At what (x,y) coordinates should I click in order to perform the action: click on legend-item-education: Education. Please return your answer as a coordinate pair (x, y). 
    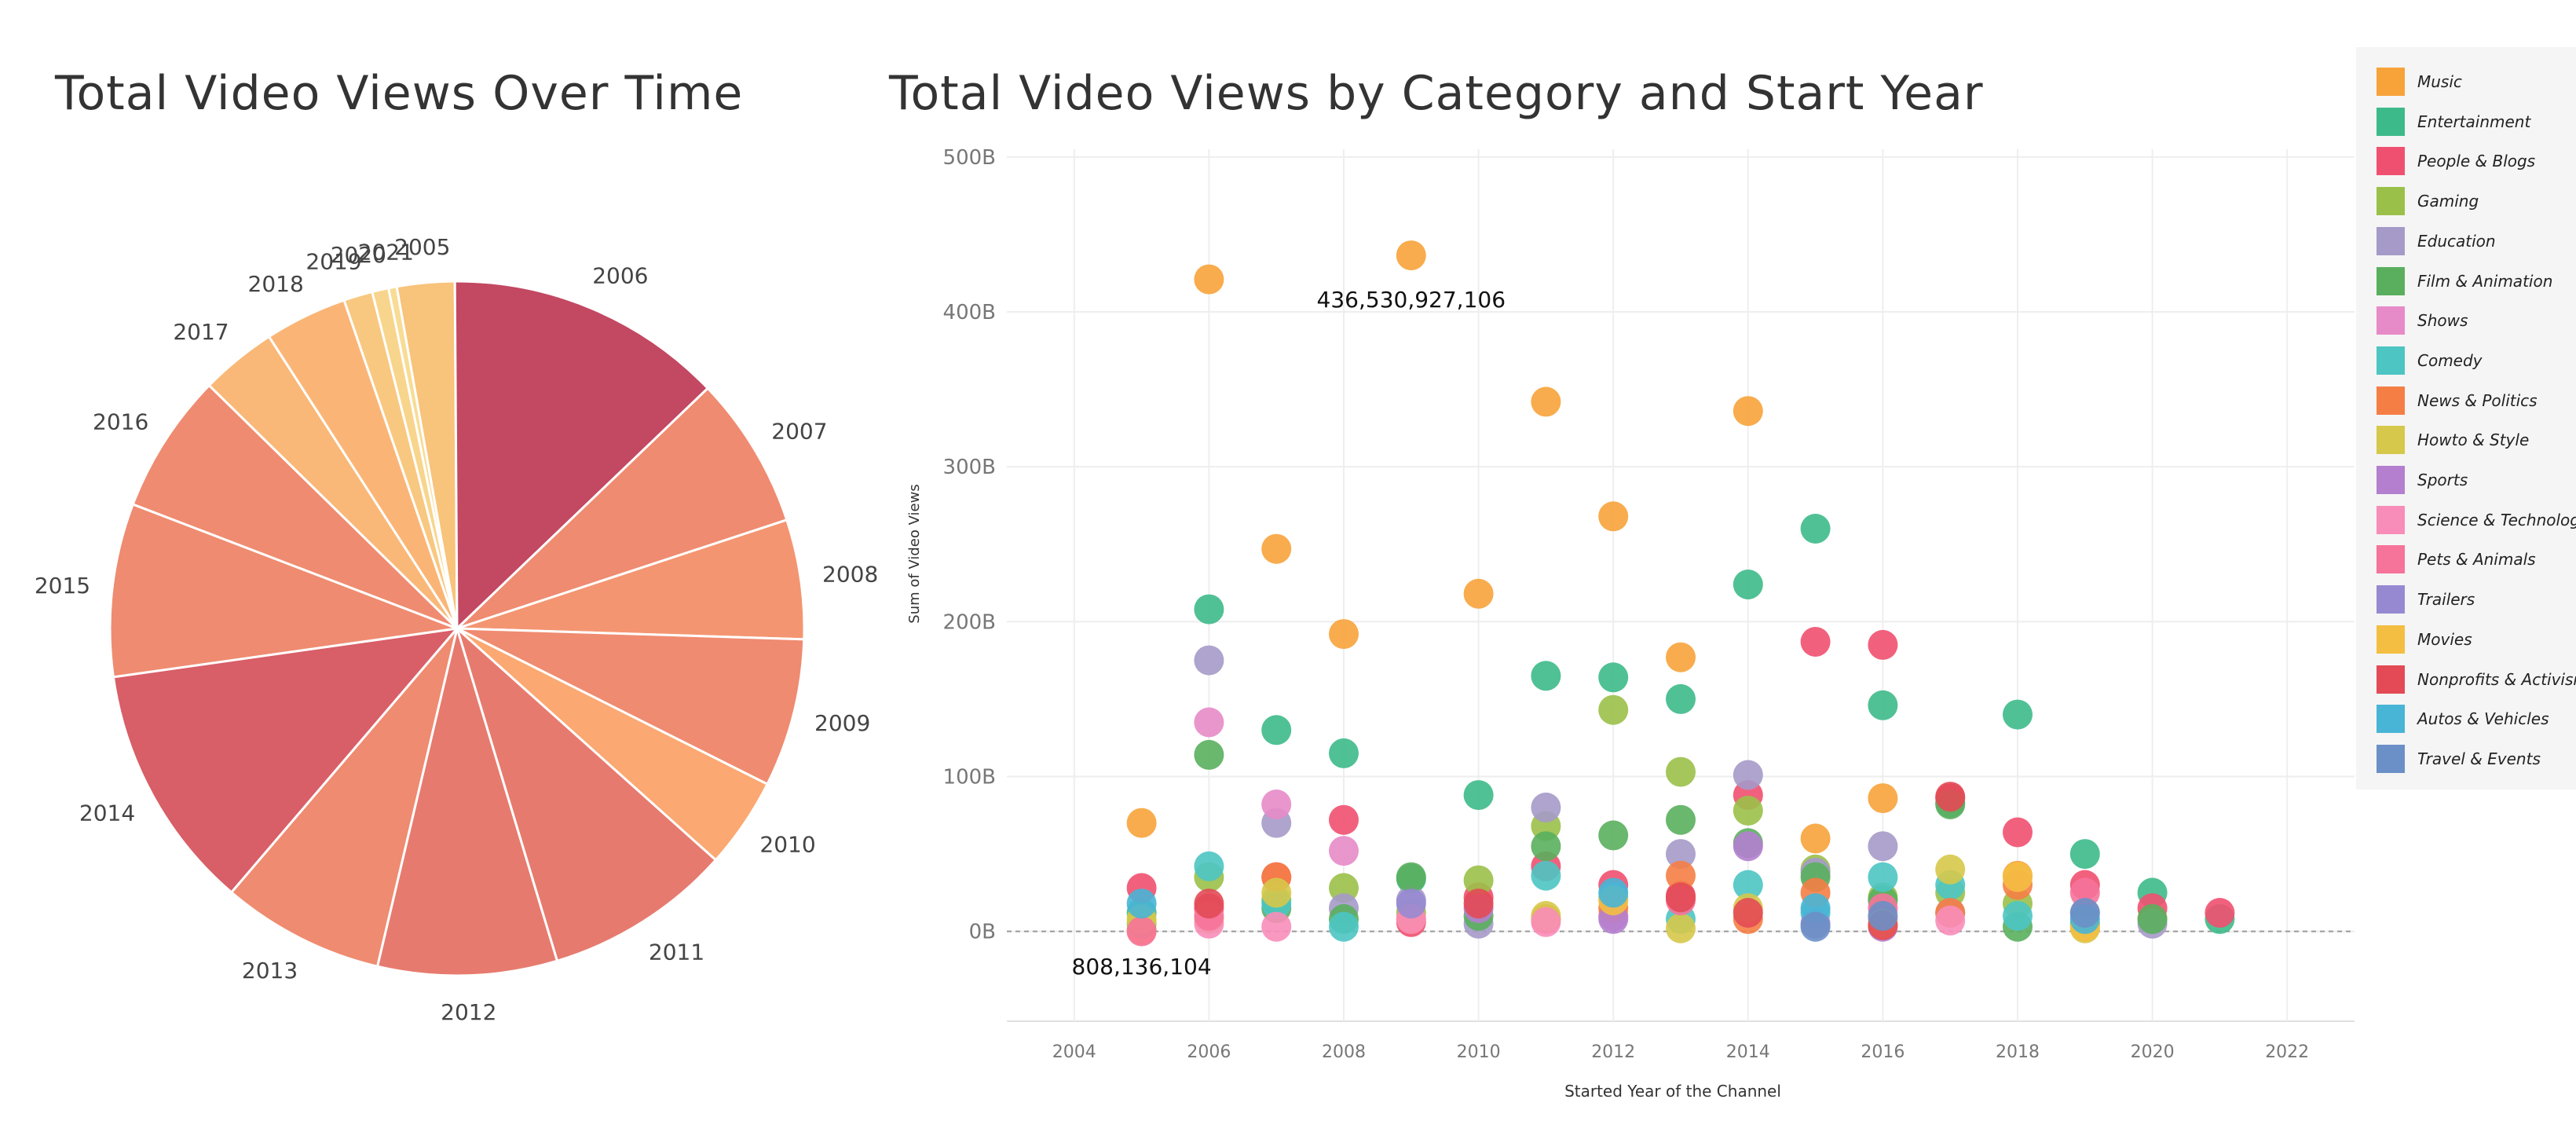
    Looking at the image, I should click on (2437, 241).